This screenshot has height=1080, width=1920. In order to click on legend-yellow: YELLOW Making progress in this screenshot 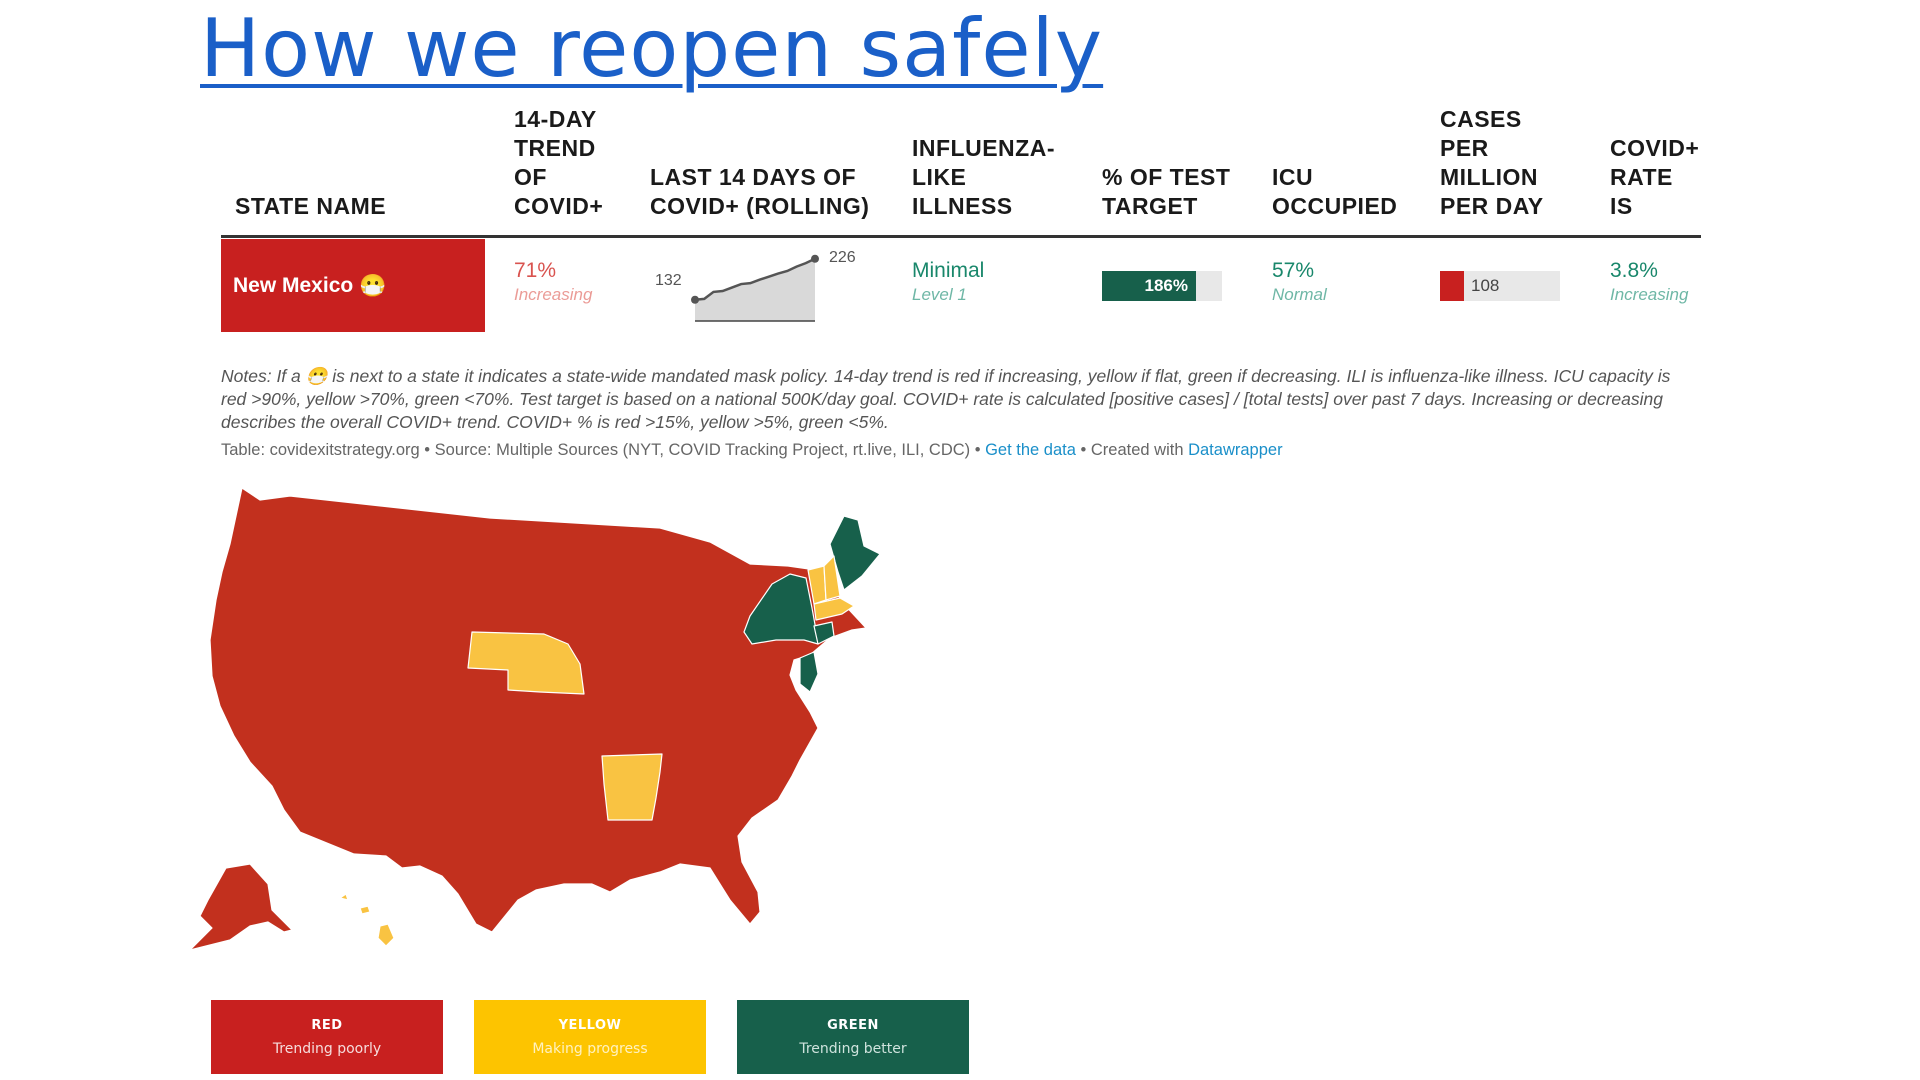, I will do `click(590, 1037)`.